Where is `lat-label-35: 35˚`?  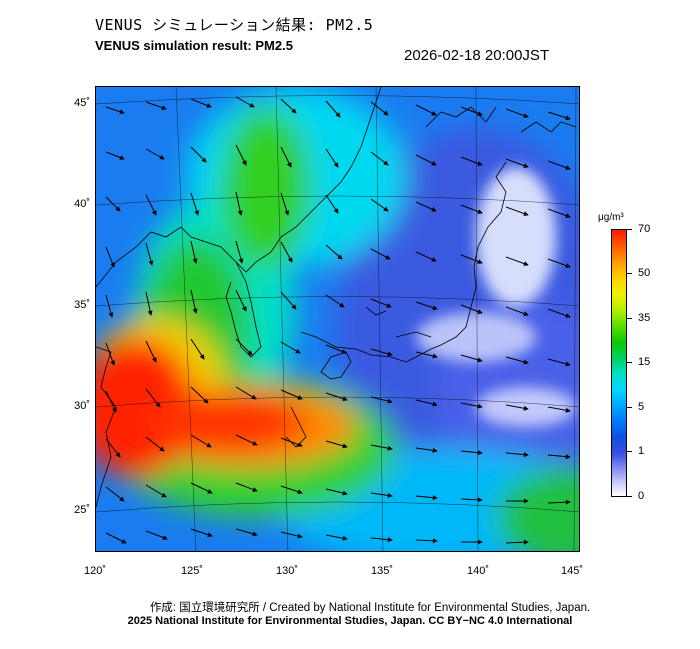 lat-label-35: 35˚ is located at coordinates (82, 305).